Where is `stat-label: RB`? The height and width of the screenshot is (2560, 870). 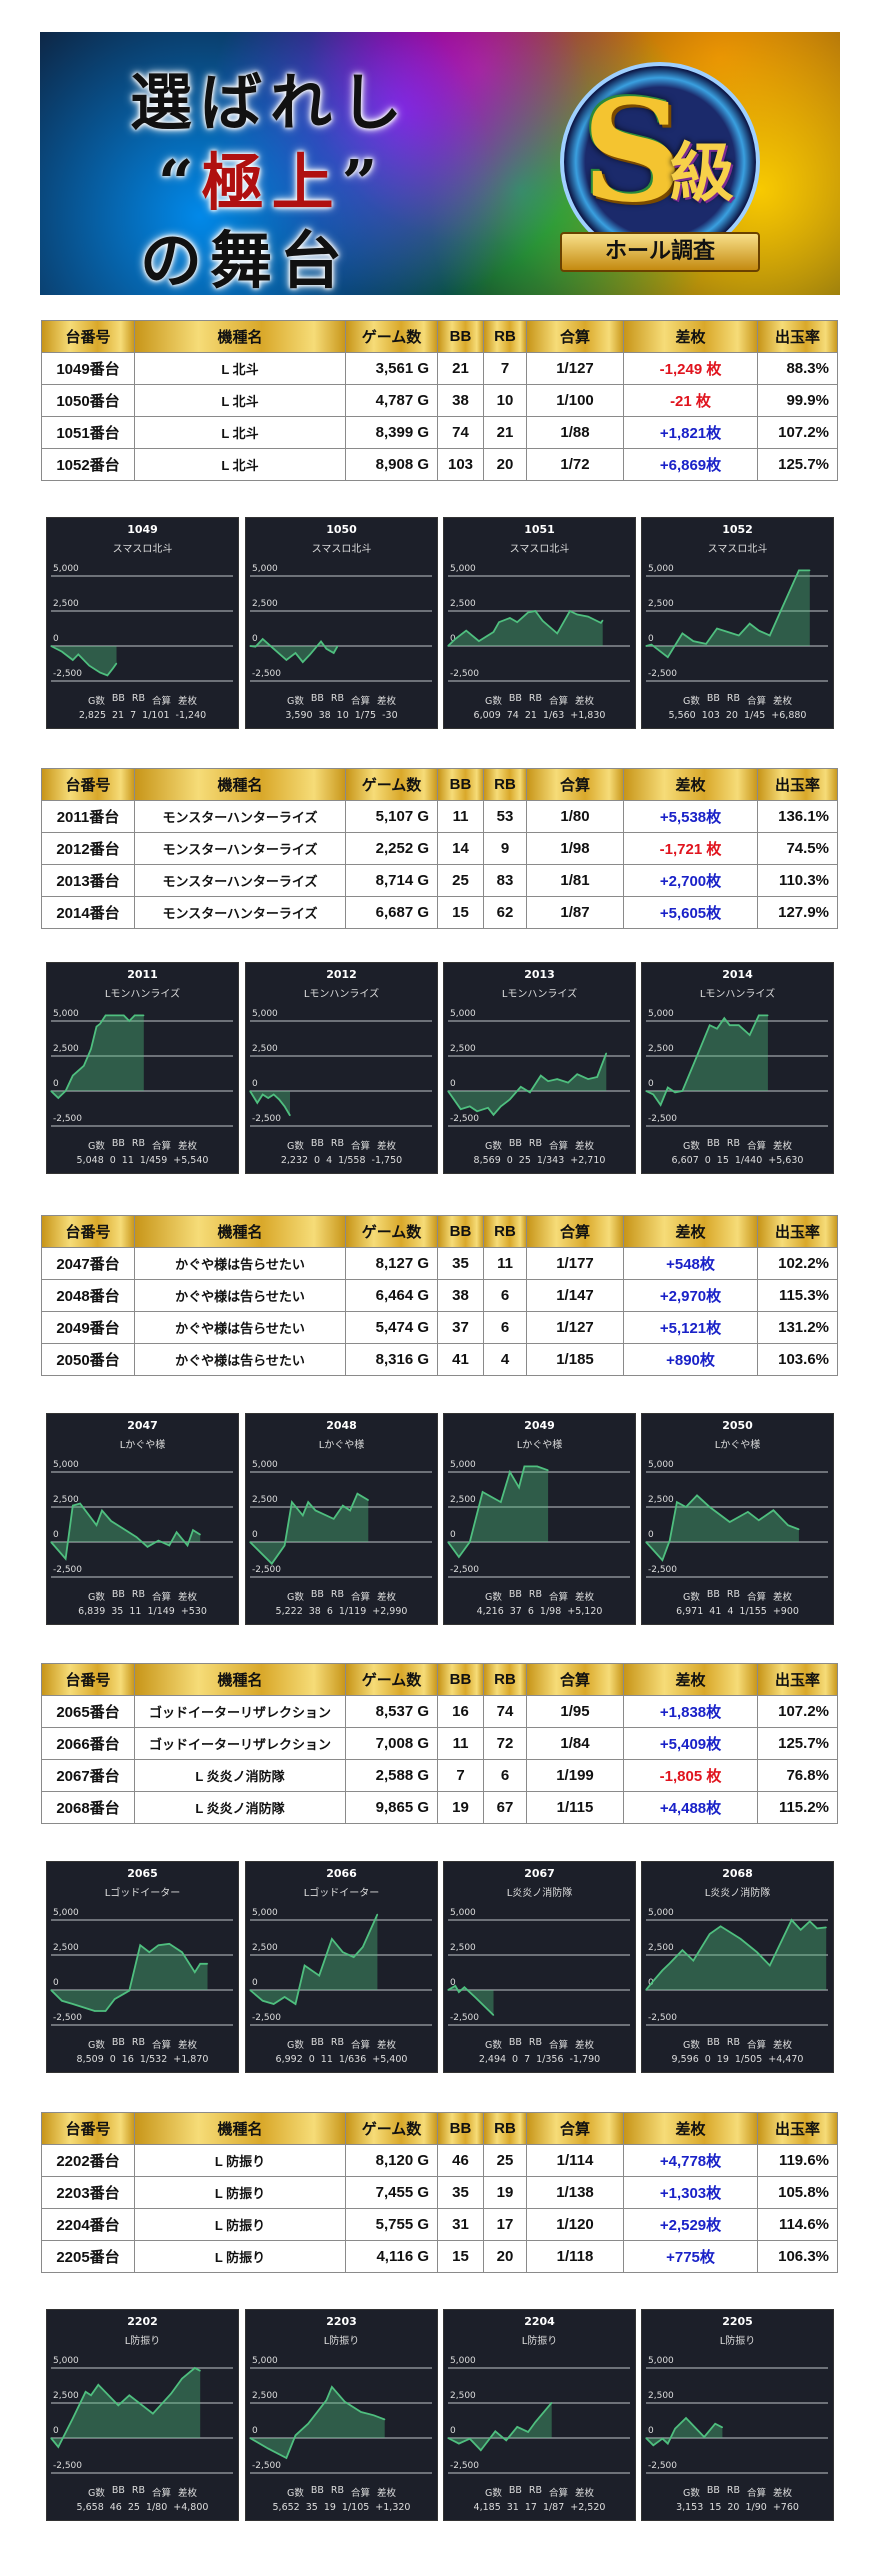 stat-label: RB is located at coordinates (733, 2042).